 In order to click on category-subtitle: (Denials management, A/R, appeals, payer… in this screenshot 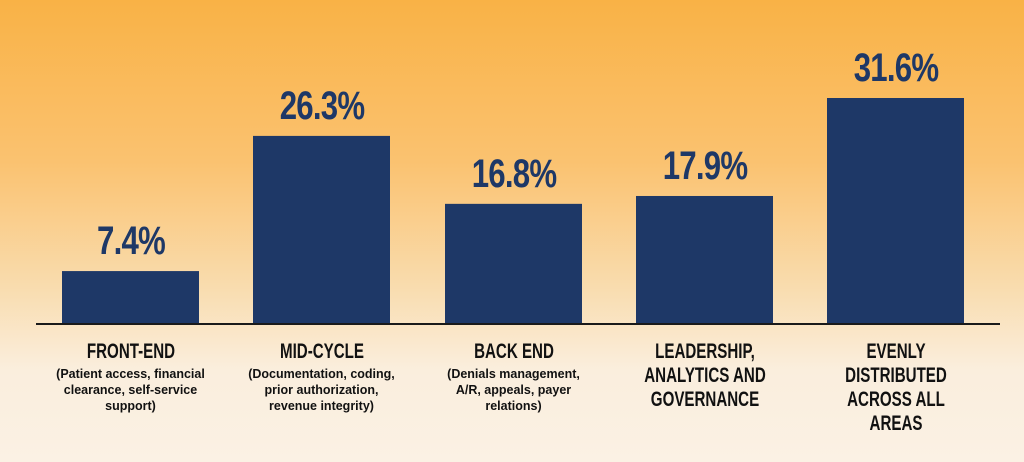, I will do `click(513, 390)`.